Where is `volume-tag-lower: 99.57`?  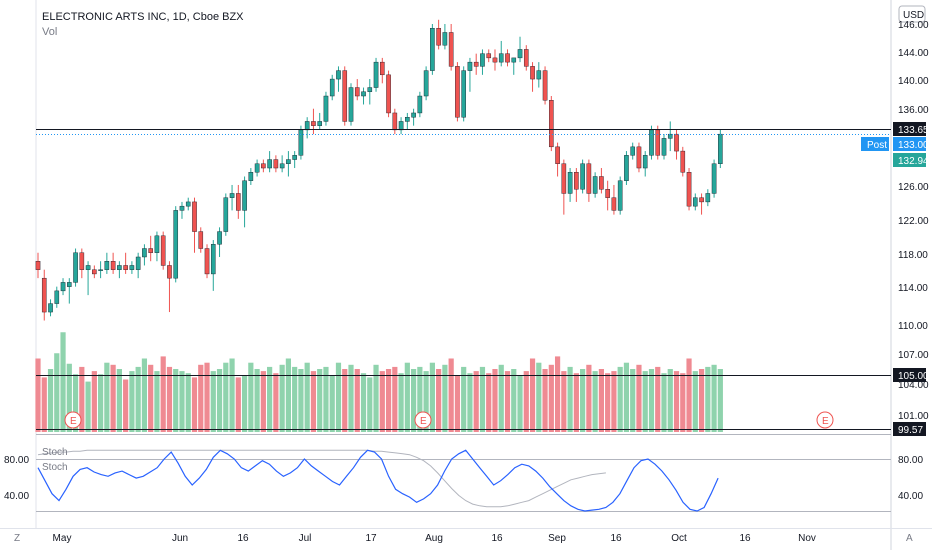 volume-tag-lower: 99.57 is located at coordinates (909, 429).